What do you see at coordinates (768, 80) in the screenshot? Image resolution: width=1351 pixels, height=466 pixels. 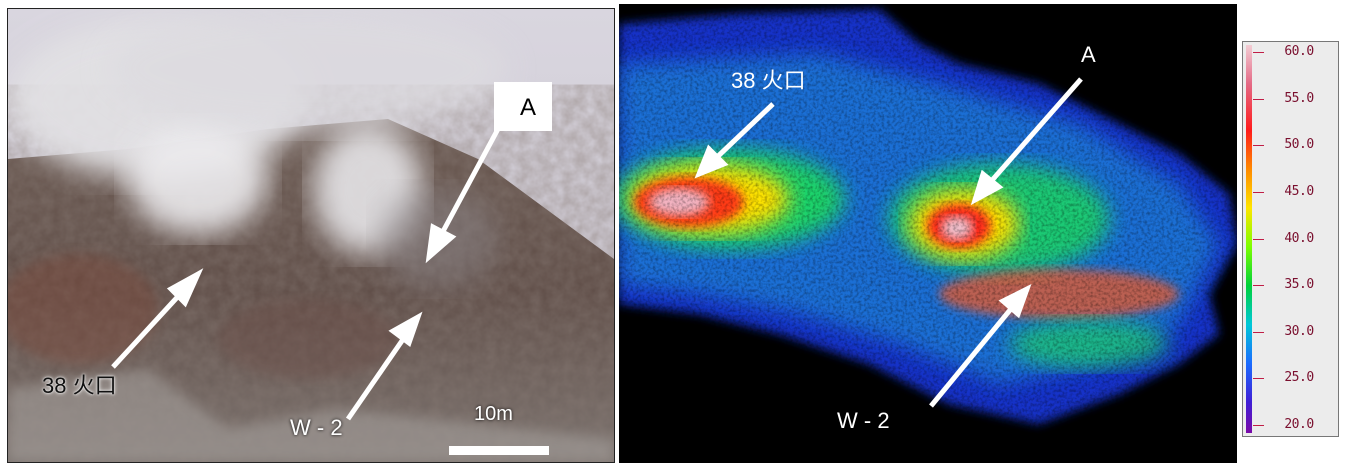 I see `thermal-label-crater: 38 火口` at bounding box center [768, 80].